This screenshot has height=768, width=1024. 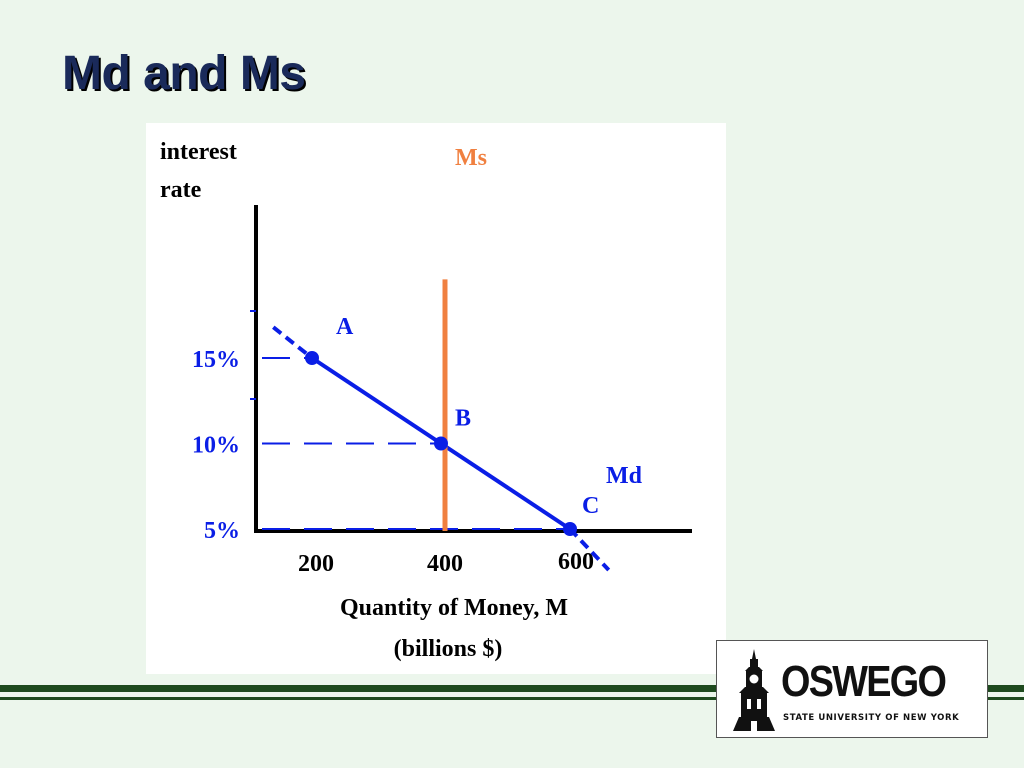 I want to click on x-tick-label: 400, so click(x=445, y=564).